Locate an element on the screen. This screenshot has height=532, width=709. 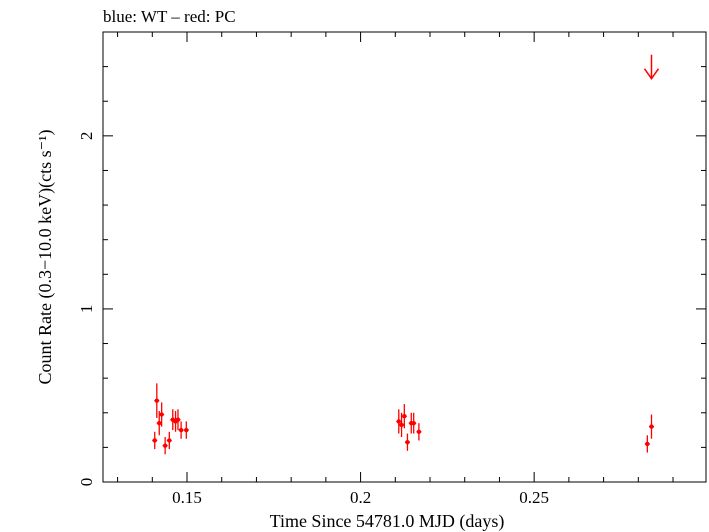
y-tick-label: 1 is located at coordinates (86, 309).